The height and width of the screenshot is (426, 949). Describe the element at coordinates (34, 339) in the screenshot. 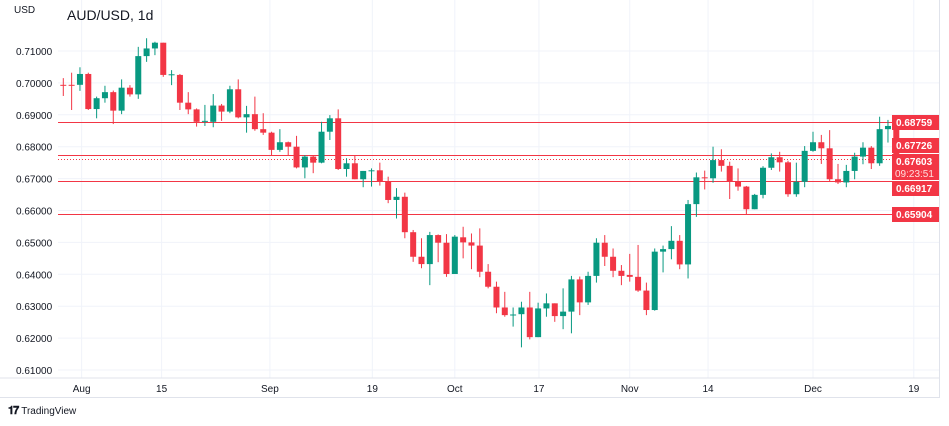

I see `y-tick-label: 0.62000` at that location.